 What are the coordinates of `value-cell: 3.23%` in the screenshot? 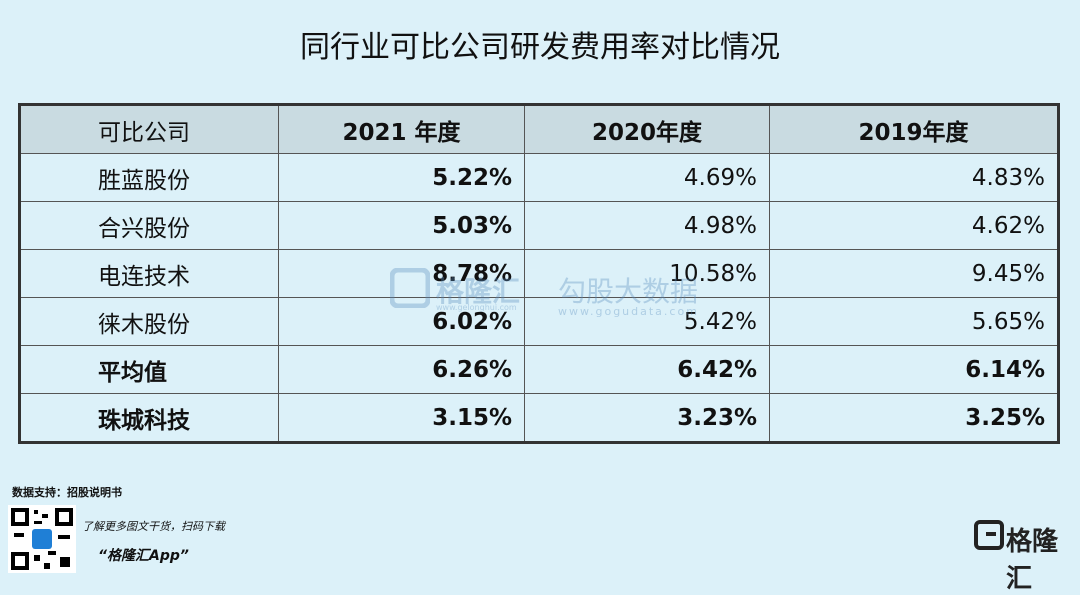 It's located at (647, 418).